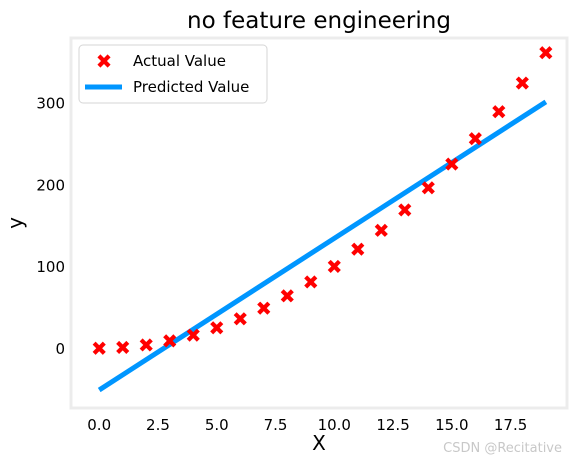  I want to click on legend-label: Actual Value, so click(179, 61).